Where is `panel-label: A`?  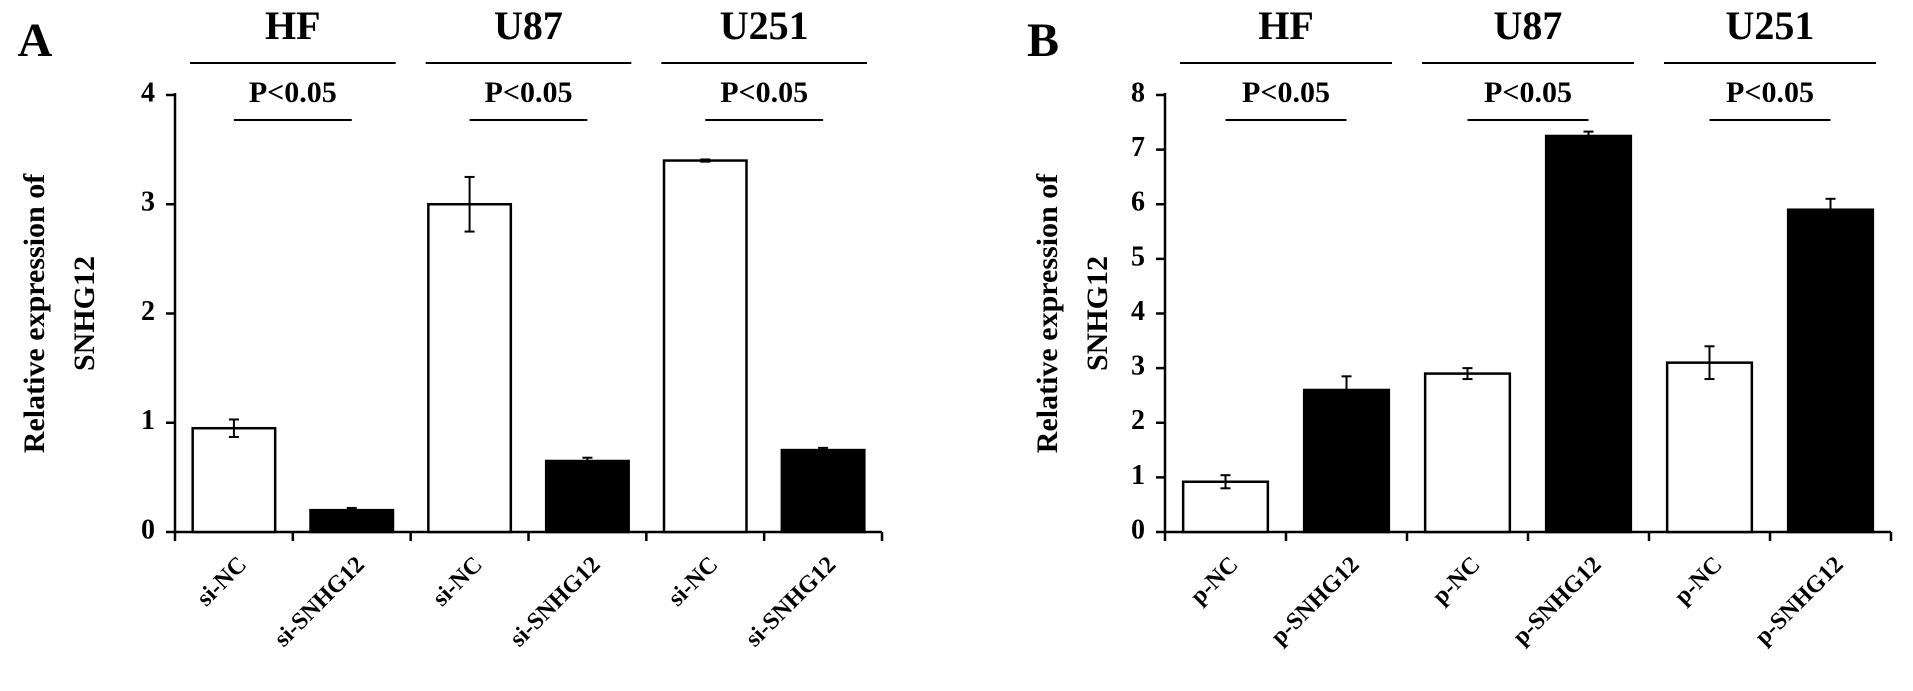 panel-label: A is located at coordinates (35, 40).